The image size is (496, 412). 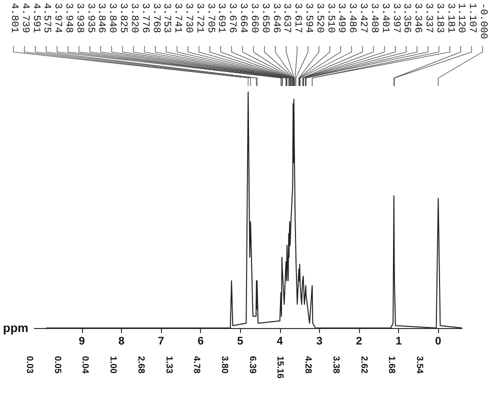 What do you see at coordinates (225, 365) in the screenshot?
I see `text: 3.80` at bounding box center [225, 365].